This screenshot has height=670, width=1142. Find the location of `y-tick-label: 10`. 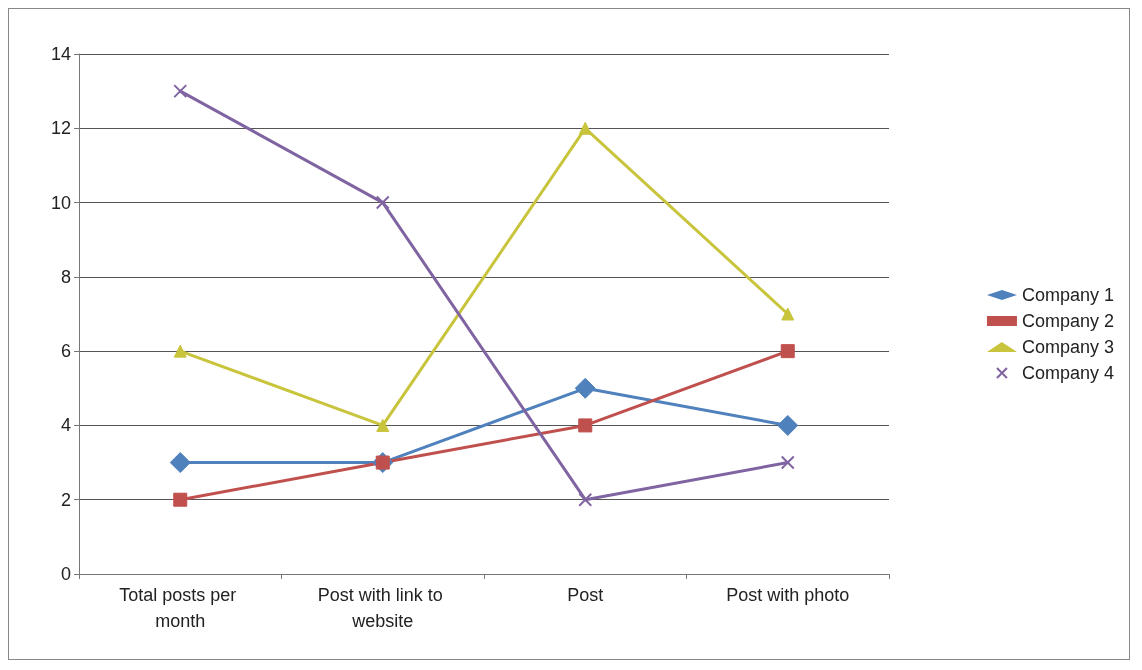

y-tick-label: 10 is located at coordinates (60, 202).